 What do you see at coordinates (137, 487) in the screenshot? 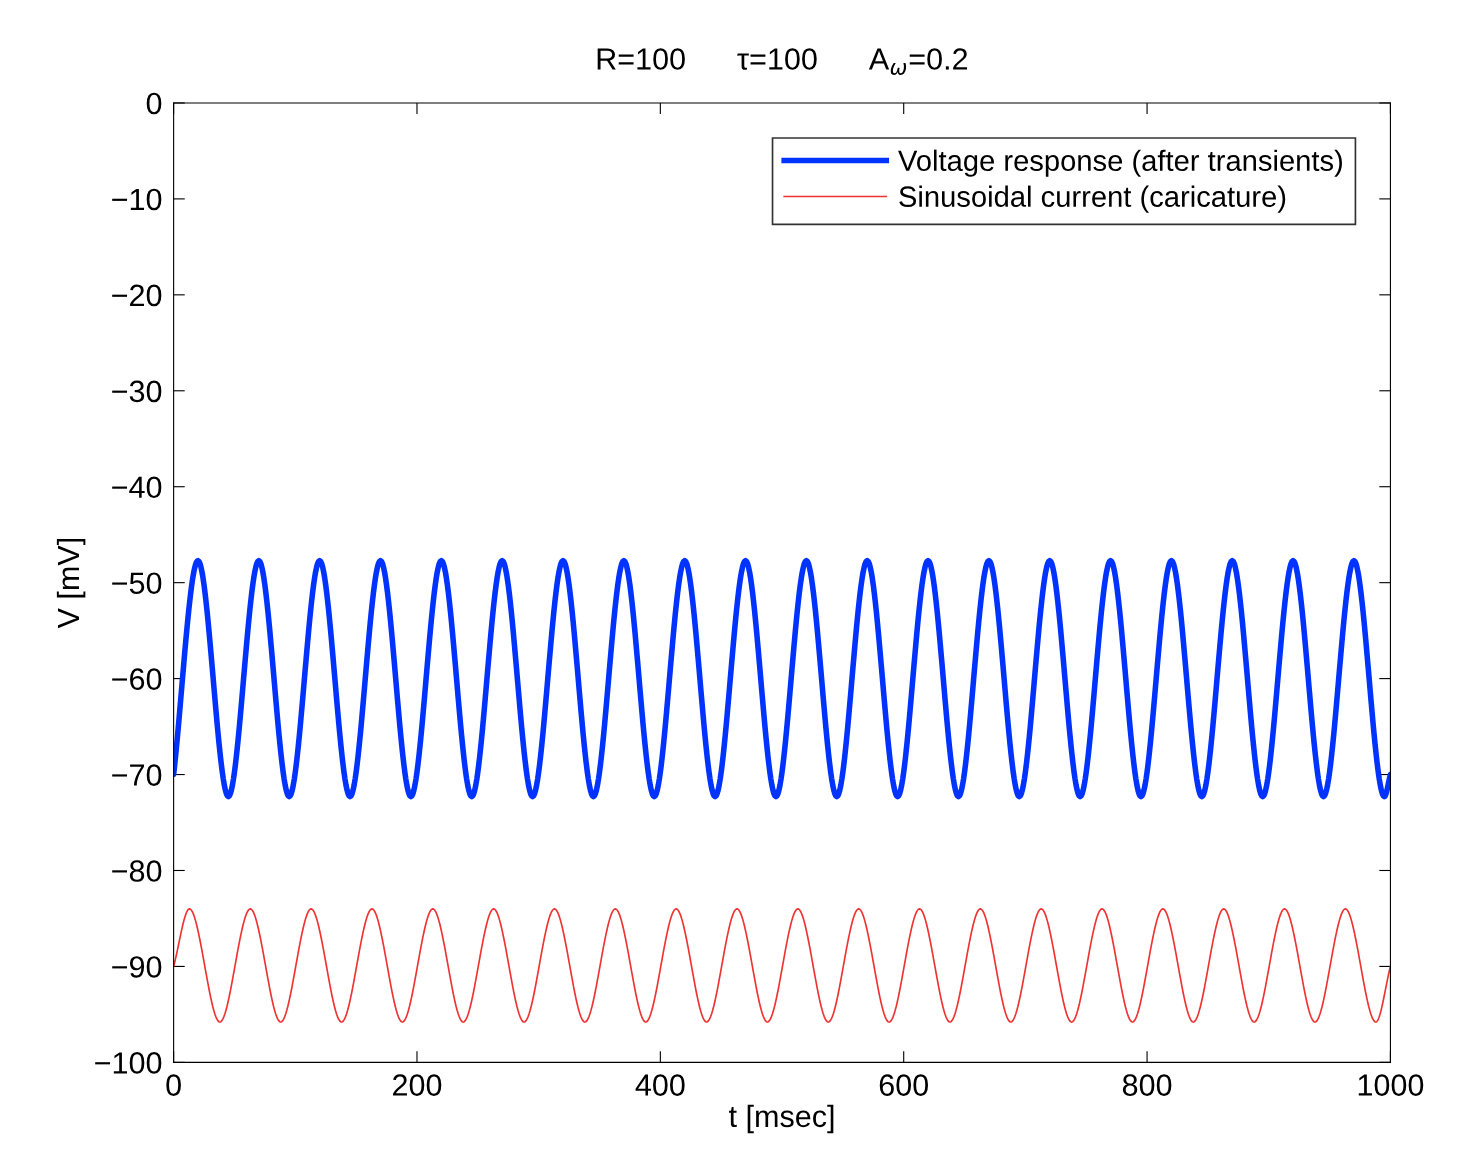
I see `y-tick-label: −40` at bounding box center [137, 487].